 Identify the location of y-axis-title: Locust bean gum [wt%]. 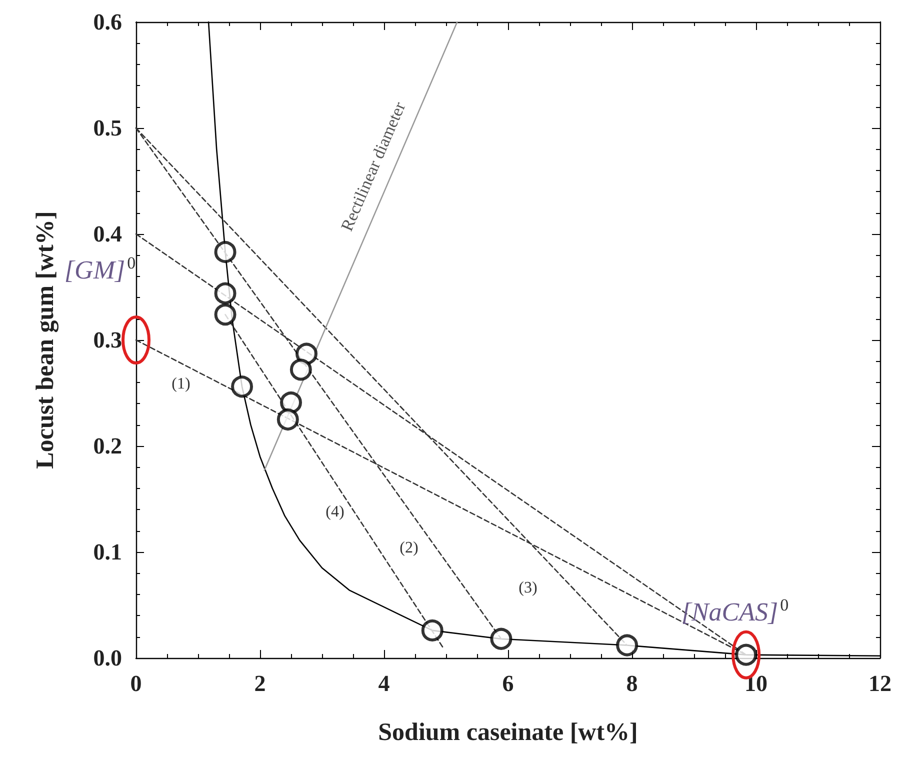
(45, 340).